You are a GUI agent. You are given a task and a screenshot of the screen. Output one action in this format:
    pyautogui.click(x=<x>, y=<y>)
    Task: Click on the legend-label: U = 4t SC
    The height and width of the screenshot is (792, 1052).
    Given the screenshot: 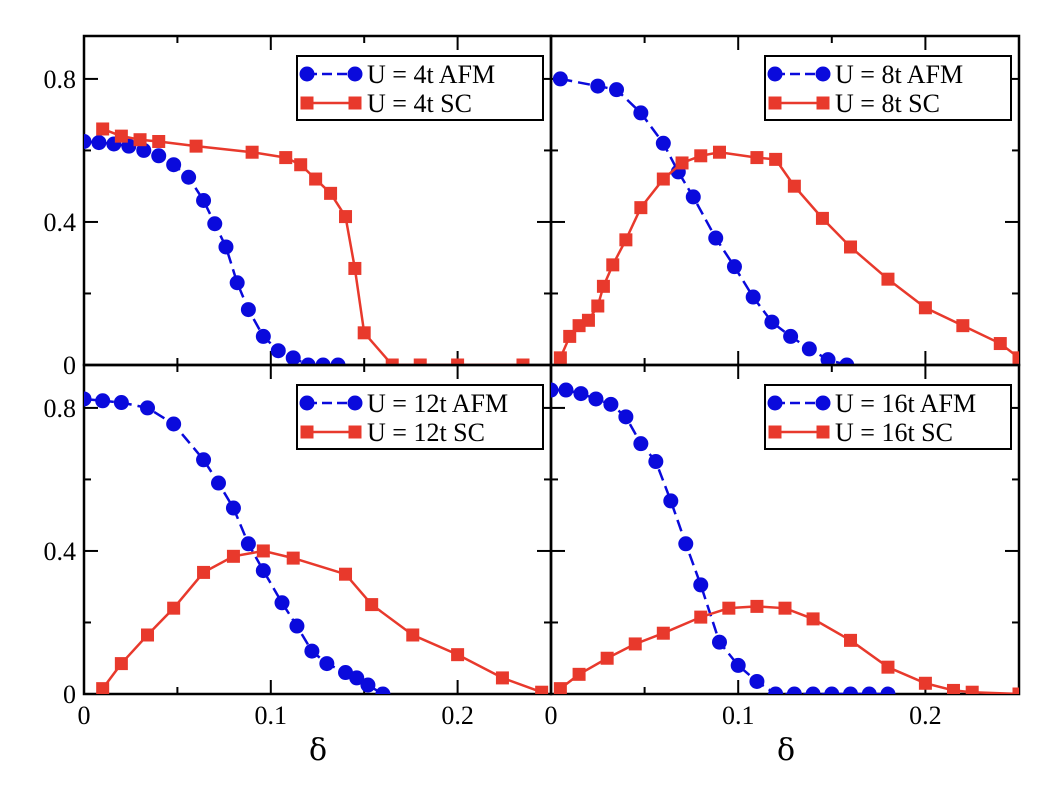 What is the action you would take?
    pyautogui.click(x=419, y=103)
    